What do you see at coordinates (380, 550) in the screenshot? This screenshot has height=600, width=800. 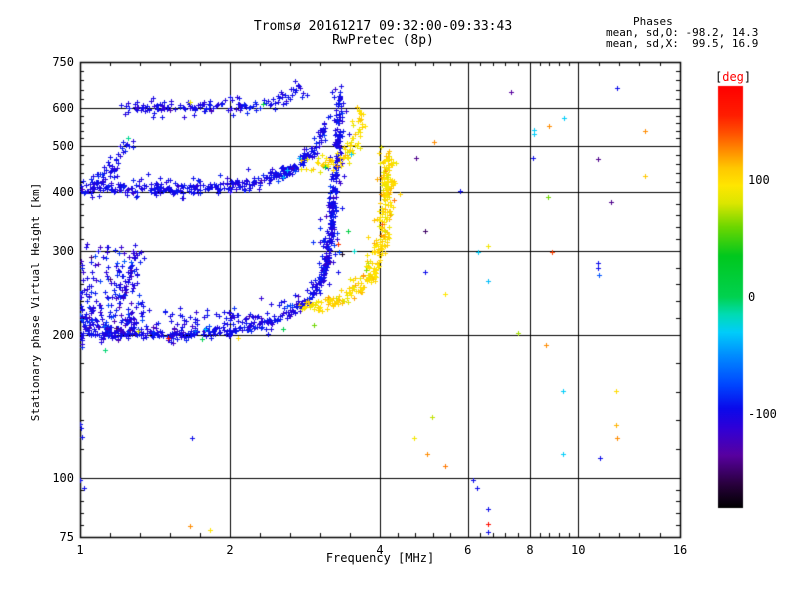 I see `x-tick-label: 4` at bounding box center [380, 550].